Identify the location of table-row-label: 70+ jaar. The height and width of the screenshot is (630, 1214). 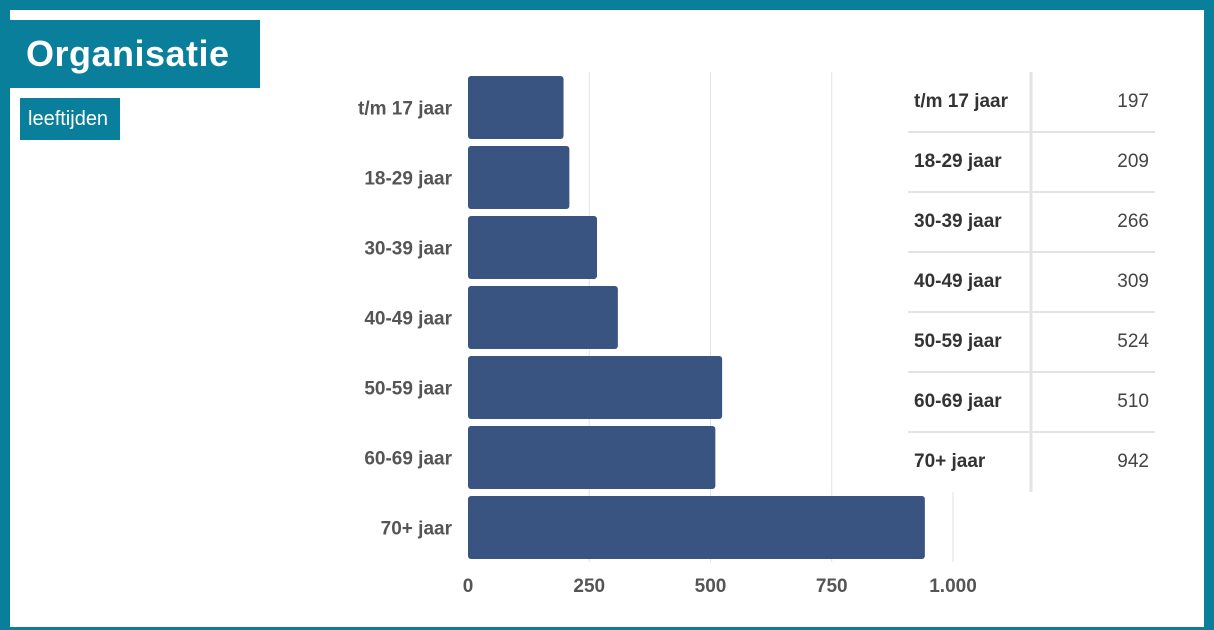
(950, 461).